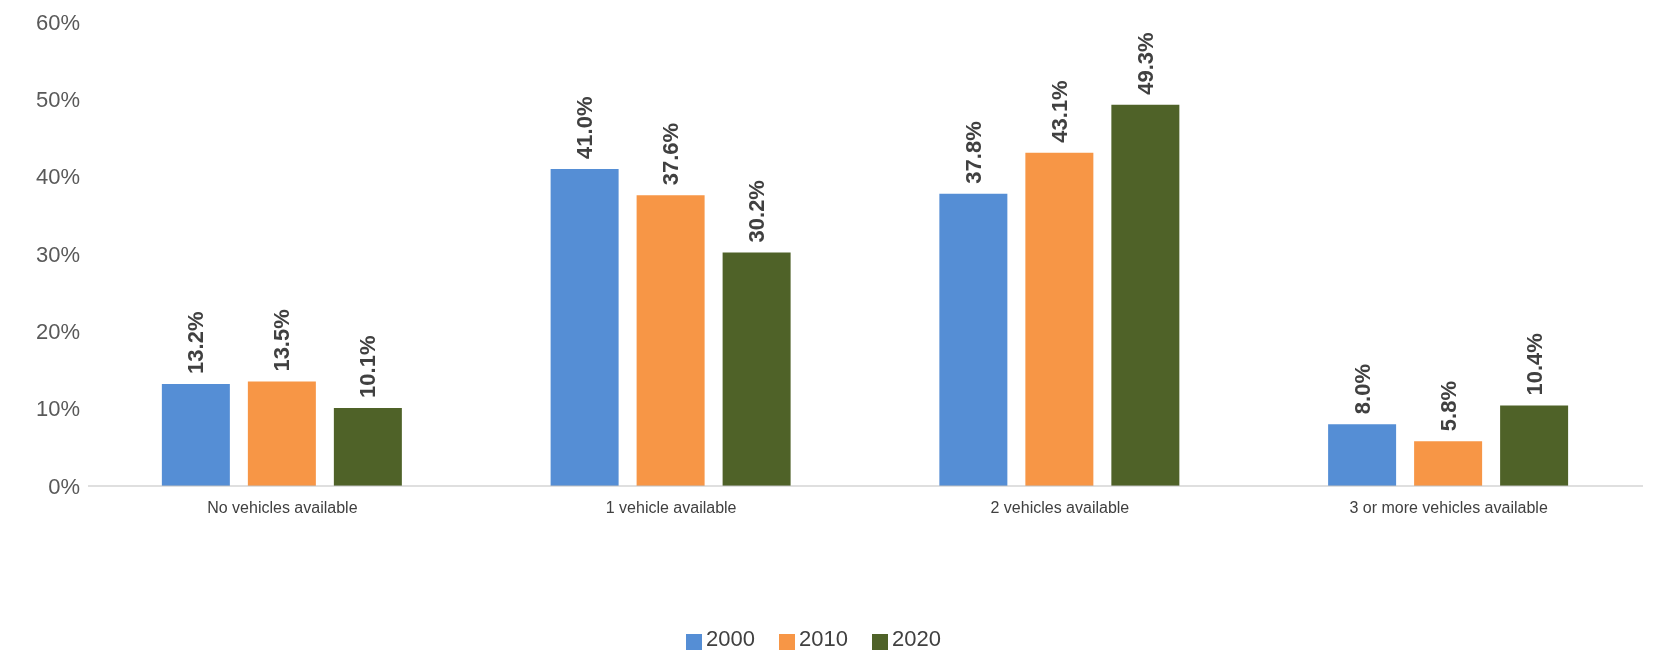  Describe the element at coordinates (57, 409) in the screenshot. I see `y-tick-label: 10%` at that location.